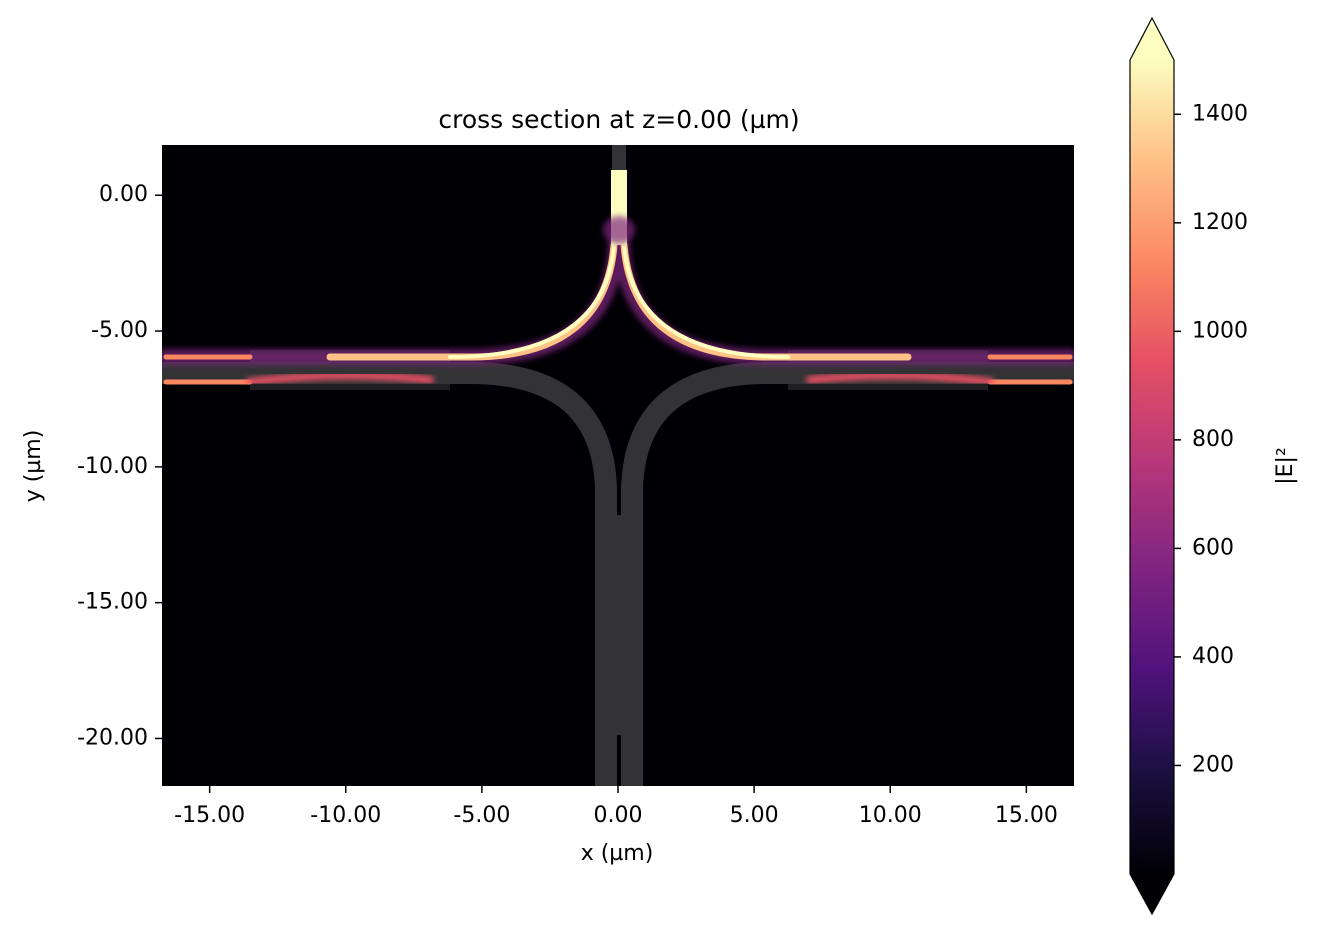  Describe the element at coordinates (123, 194) in the screenshot. I see `y-tick-label: 0.00` at that location.